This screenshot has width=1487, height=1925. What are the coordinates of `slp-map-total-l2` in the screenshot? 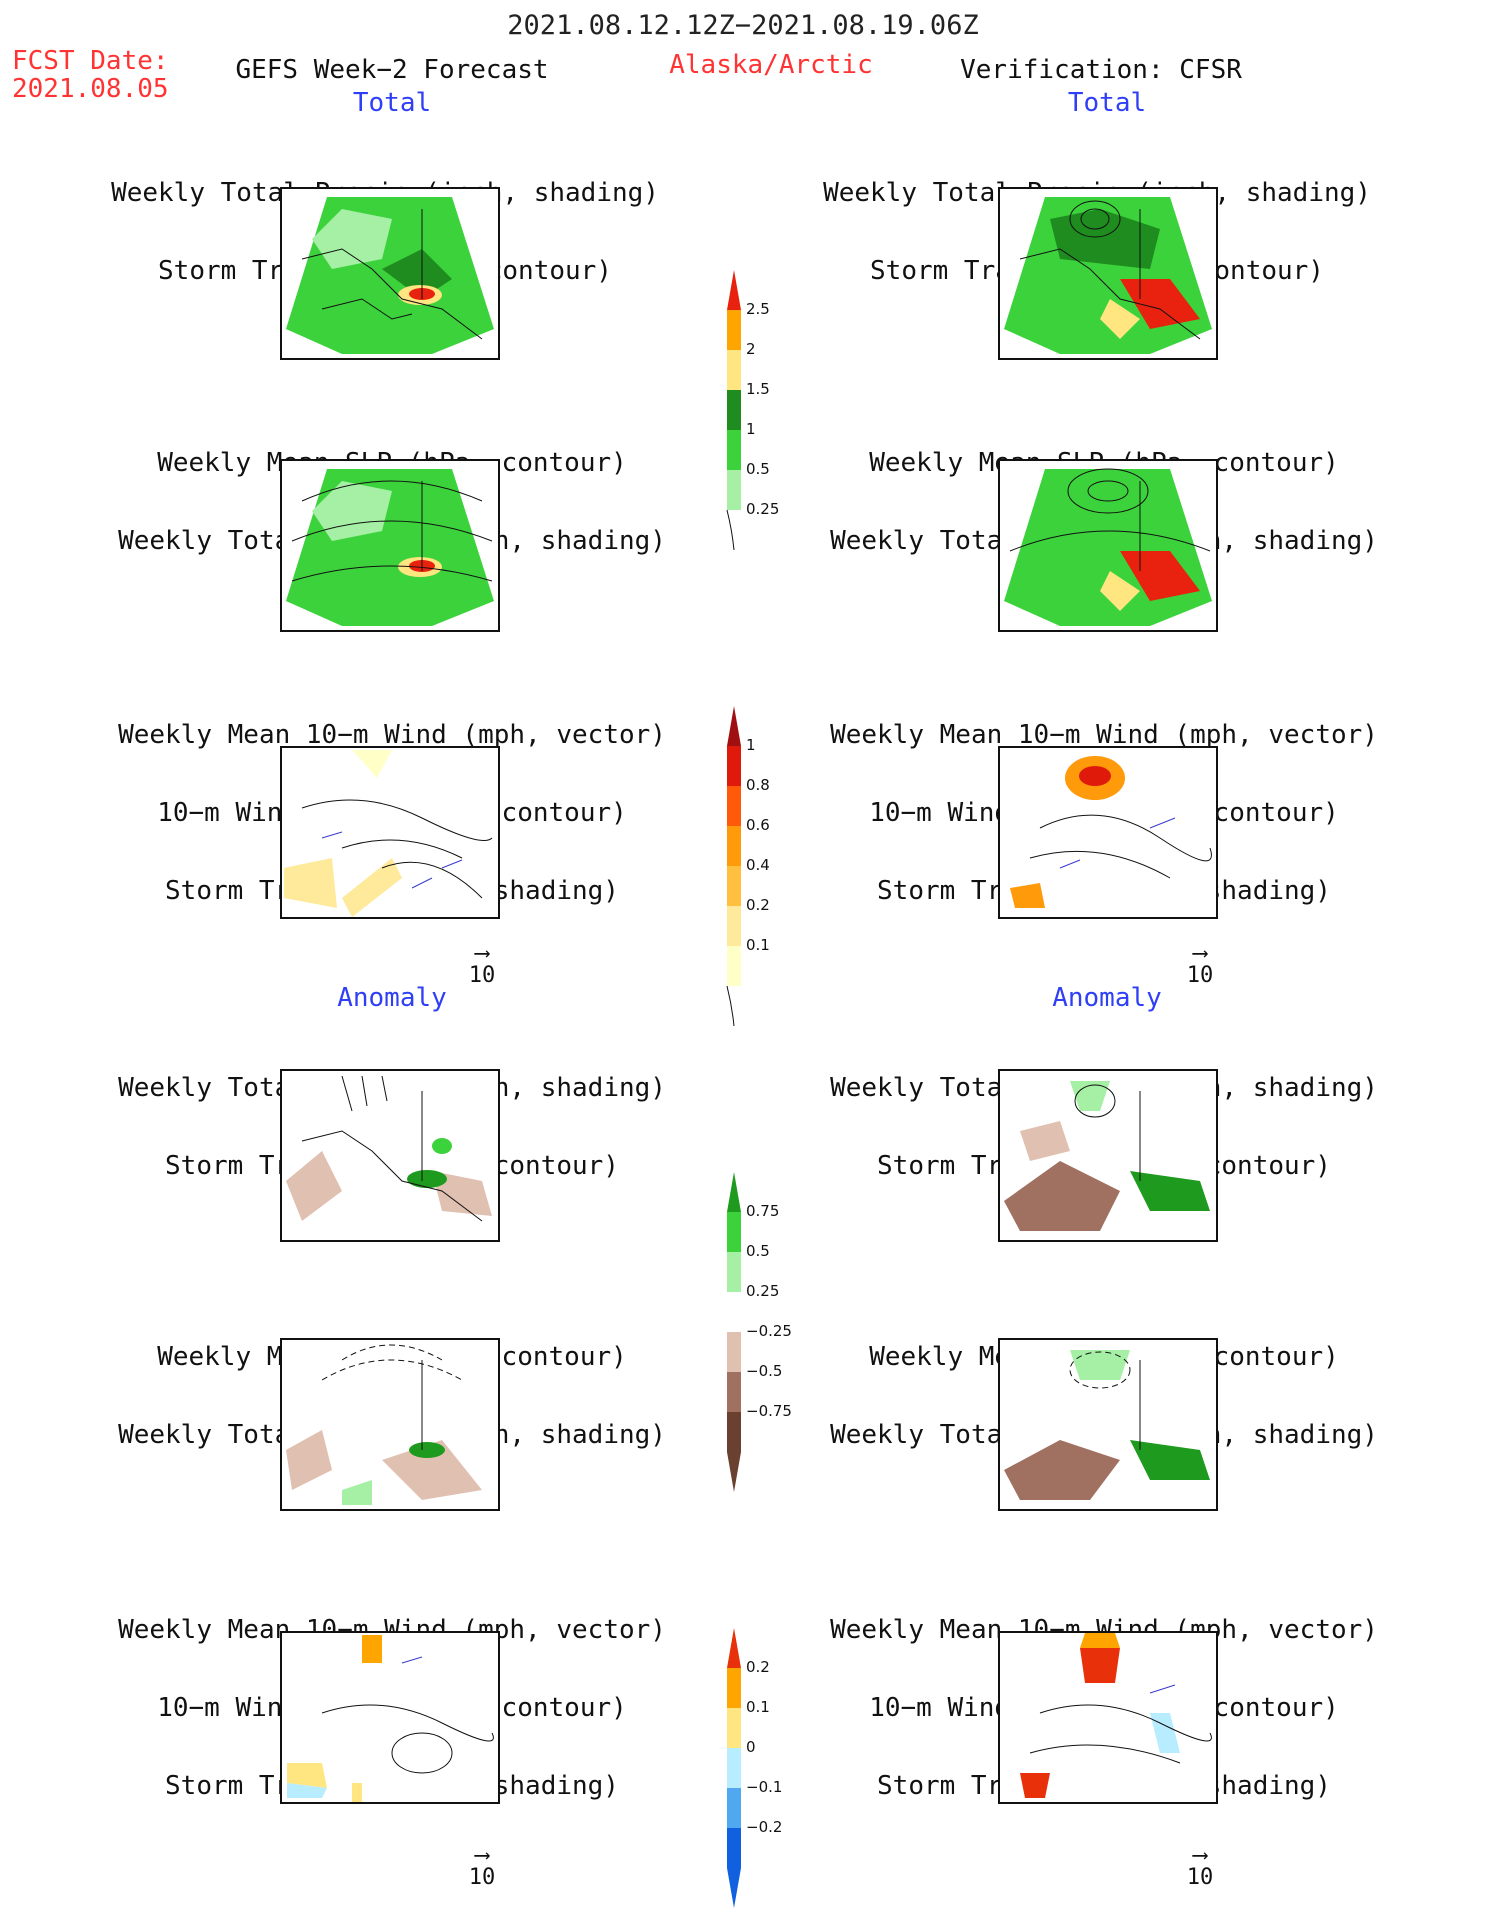 It's located at (390, 547).